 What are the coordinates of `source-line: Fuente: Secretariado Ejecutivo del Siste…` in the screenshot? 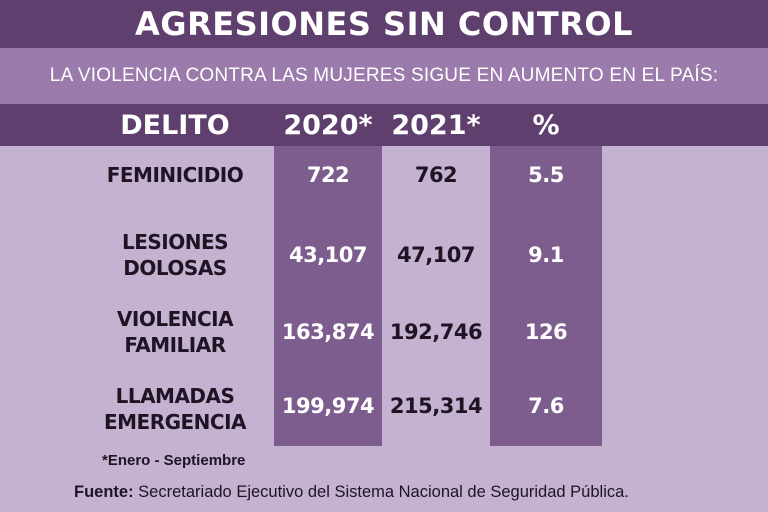 It's located at (351, 492).